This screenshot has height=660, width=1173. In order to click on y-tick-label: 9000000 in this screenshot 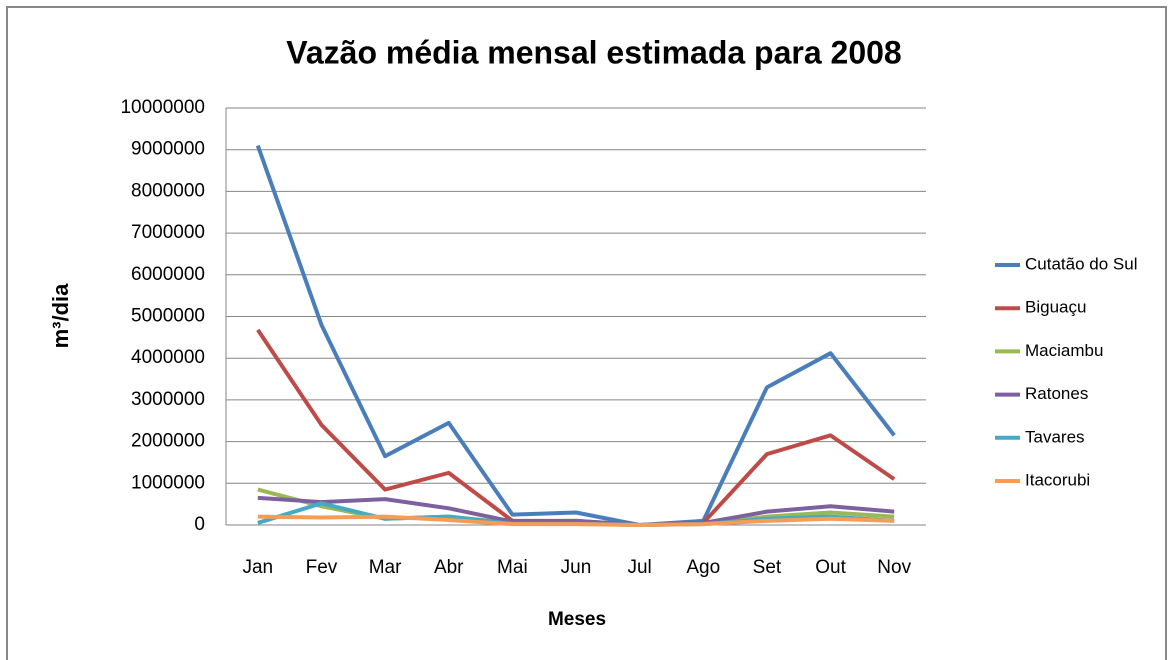, I will do `click(168, 149)`.